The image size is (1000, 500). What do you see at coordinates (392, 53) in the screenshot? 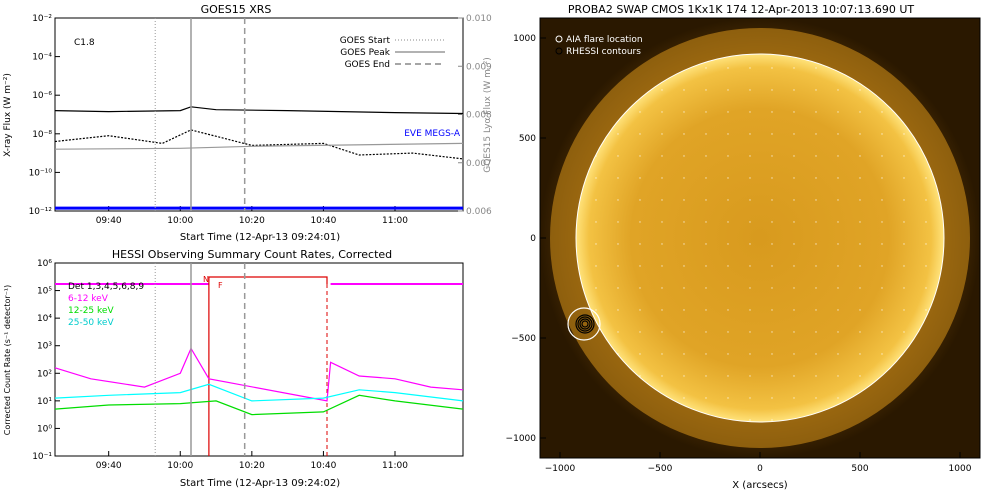
I see `goes-legend: GOES Start GOES Peak GOES End` at bounding box center [392, 53].